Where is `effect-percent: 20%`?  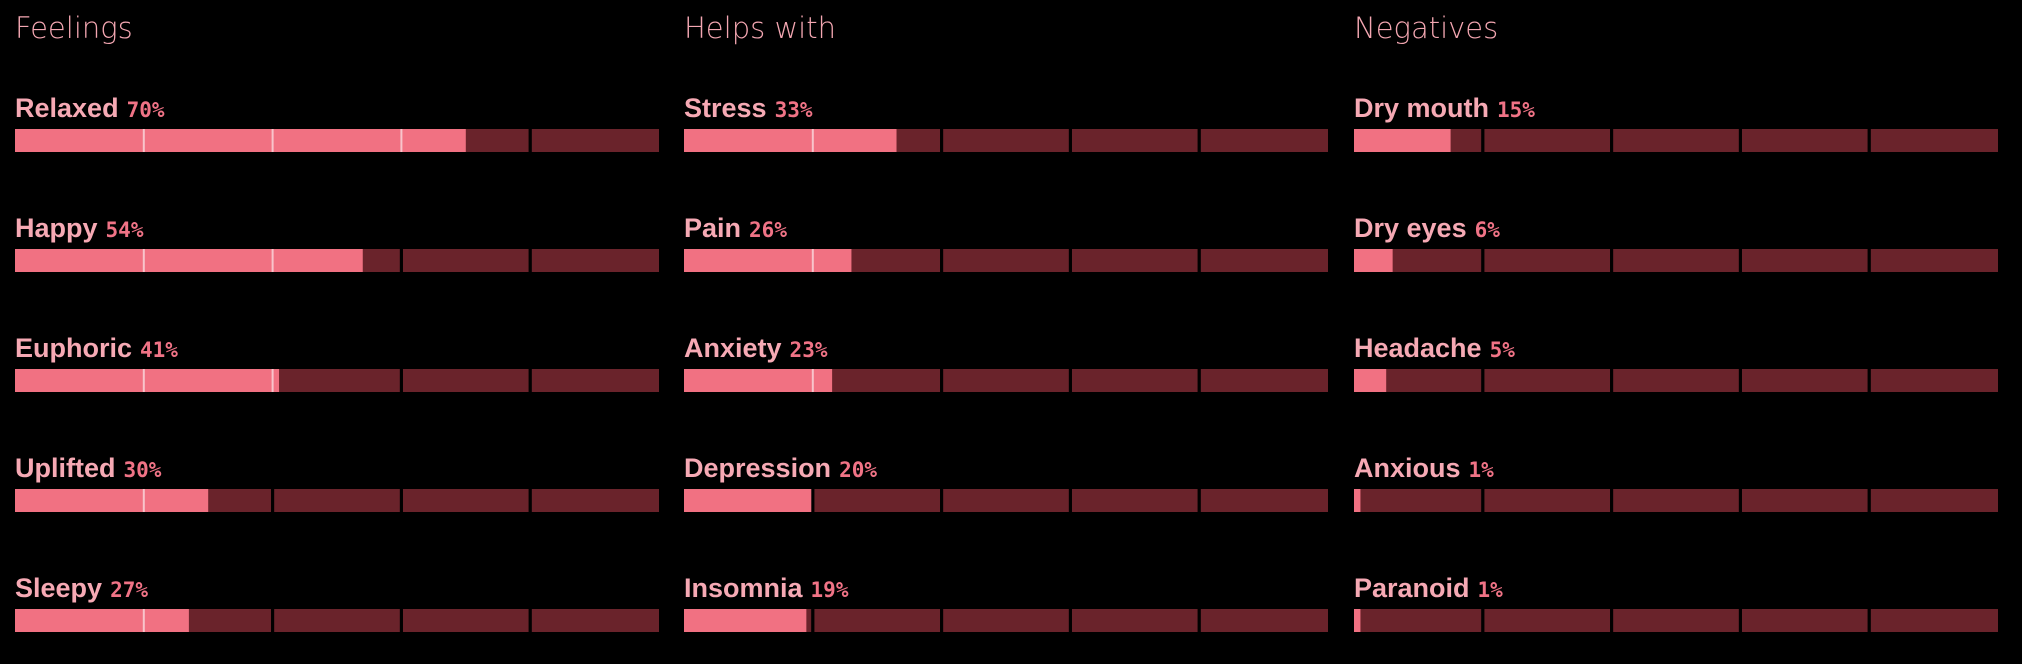
effect-percent: 20% is located at coordinates (858, 470).